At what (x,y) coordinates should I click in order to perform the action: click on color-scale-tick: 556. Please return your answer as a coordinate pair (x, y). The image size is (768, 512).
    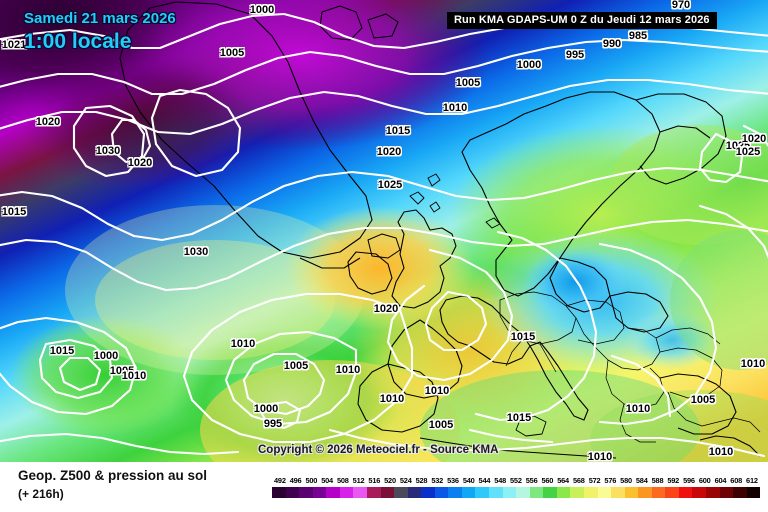
    Looking at the image, I should click on (531, 480).